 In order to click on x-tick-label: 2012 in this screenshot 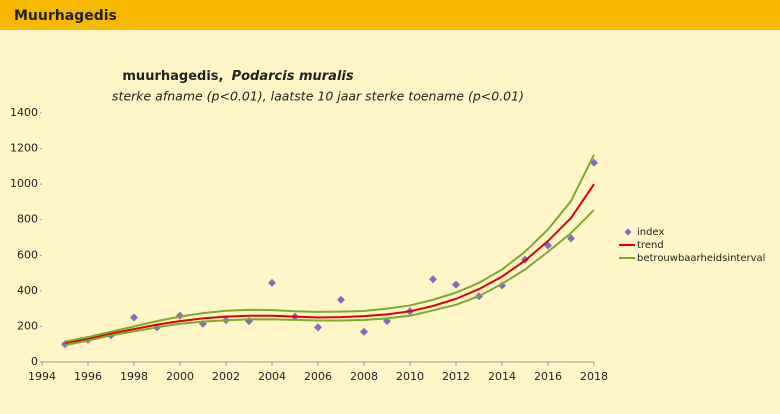, I will do `click(456, 376)`.